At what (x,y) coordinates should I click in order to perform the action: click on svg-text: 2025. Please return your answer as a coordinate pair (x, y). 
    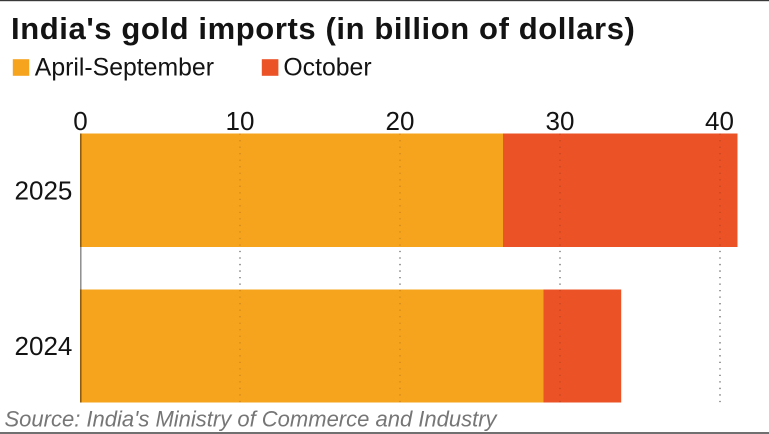
    Looking at the image, I should click on (44, 191).